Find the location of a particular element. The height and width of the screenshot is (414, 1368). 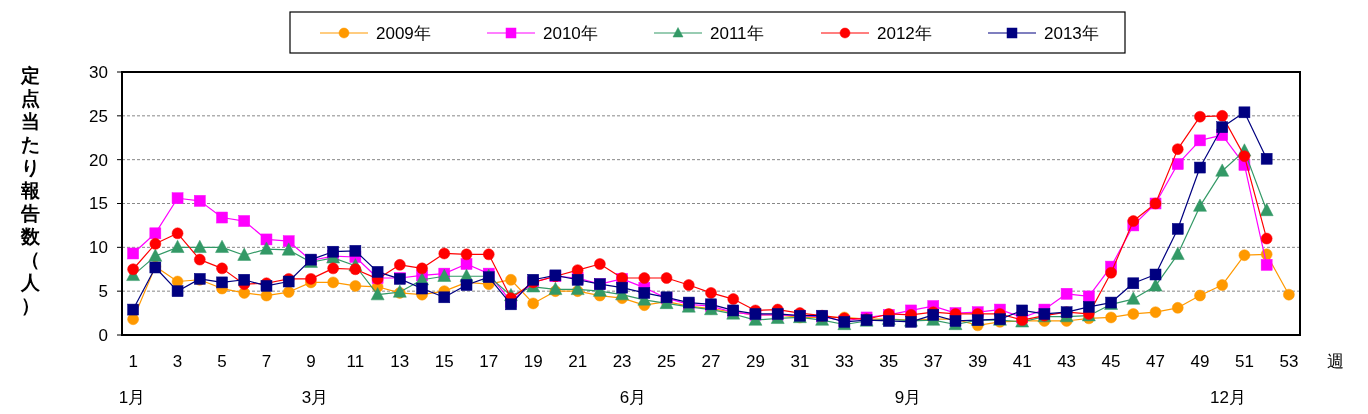

x-tick-label: 11 is located at coordinates (355, 361).